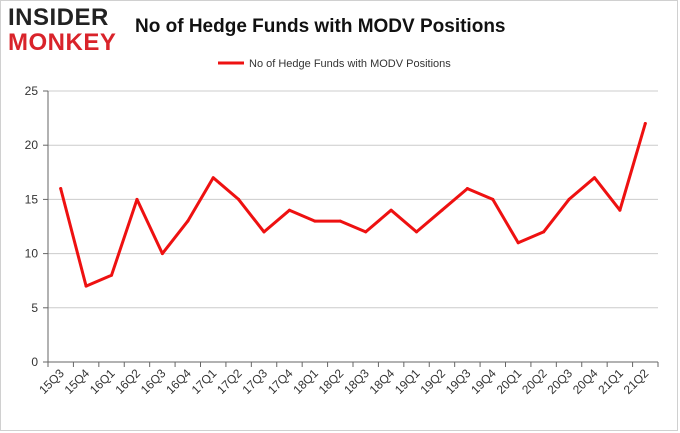 The width and height of the screenshot is (680, 433). What do you see at coordinates (305, 381) in the screenshot?
I see `x-tick-label: 18Q1` at bounding box center [305, 381].